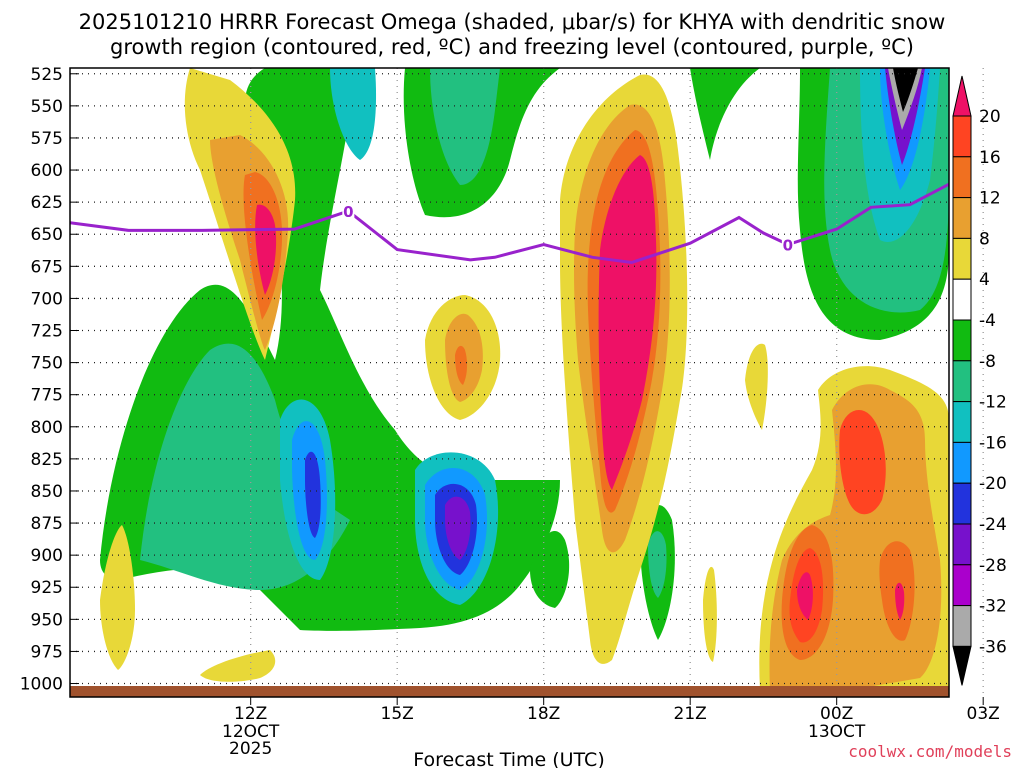  I want to click on pressure-tick-label: 950, so click(47, 620).